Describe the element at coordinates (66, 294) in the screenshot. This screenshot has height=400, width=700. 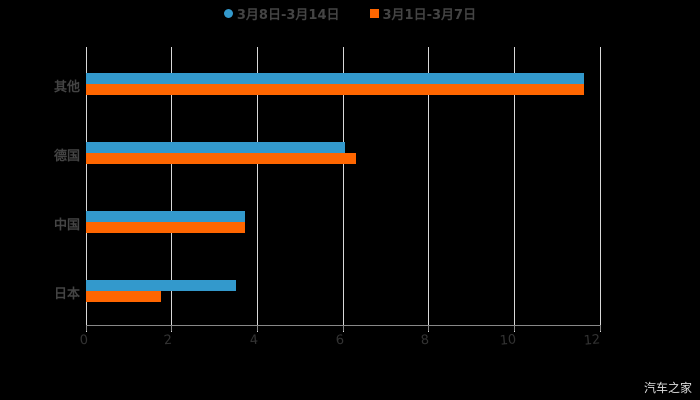
I see `category-label: 日本` at that location.